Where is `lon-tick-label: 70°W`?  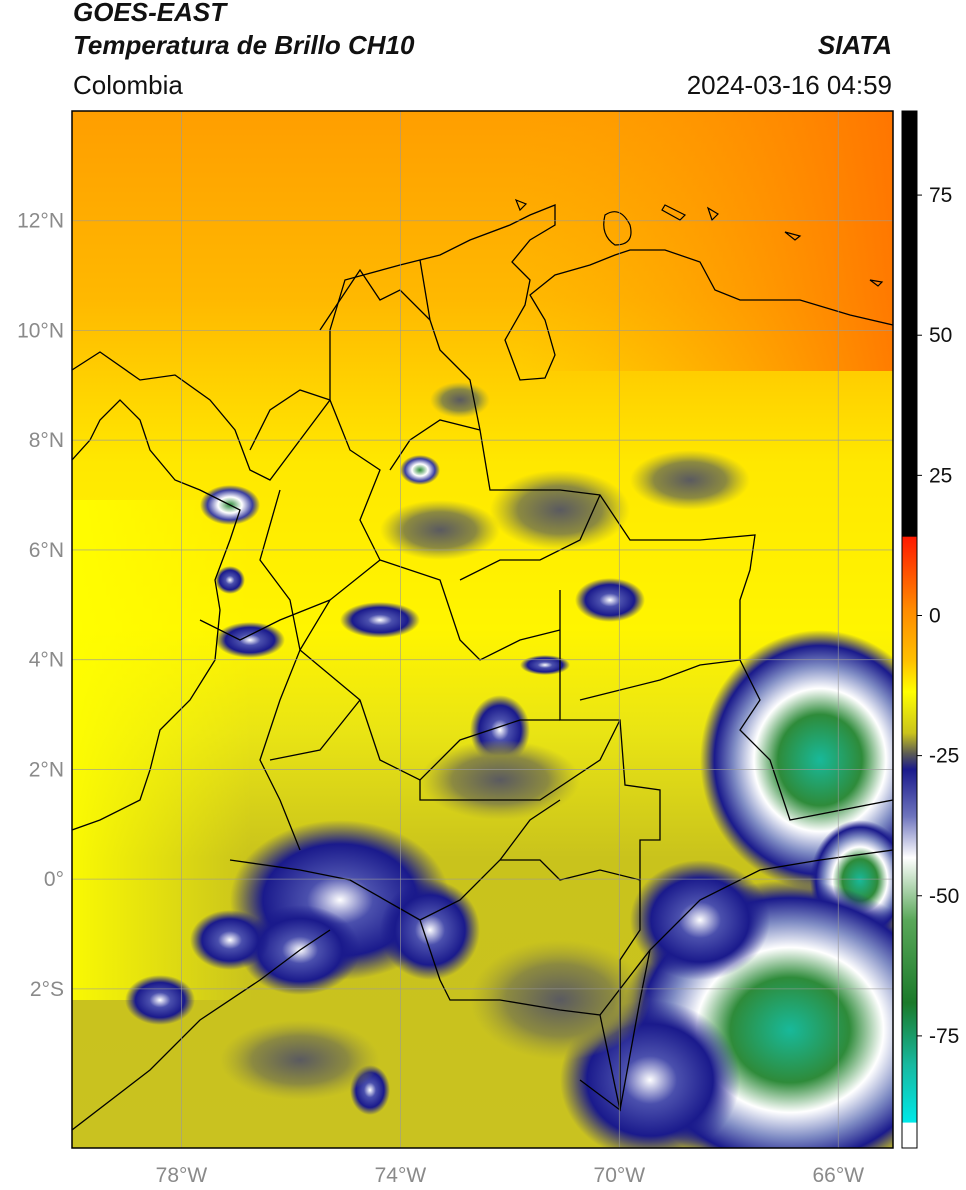 lon-tick-label: 70°W is located at coordinates (620, 1175).